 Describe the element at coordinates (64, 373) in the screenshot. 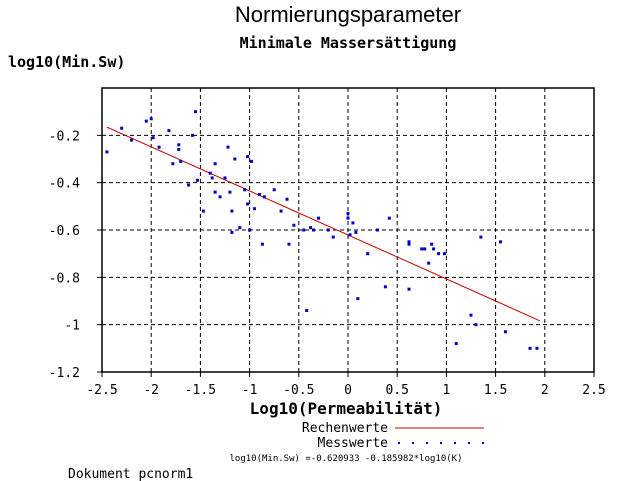

I see `y-tick-label: -1.2` at that location.